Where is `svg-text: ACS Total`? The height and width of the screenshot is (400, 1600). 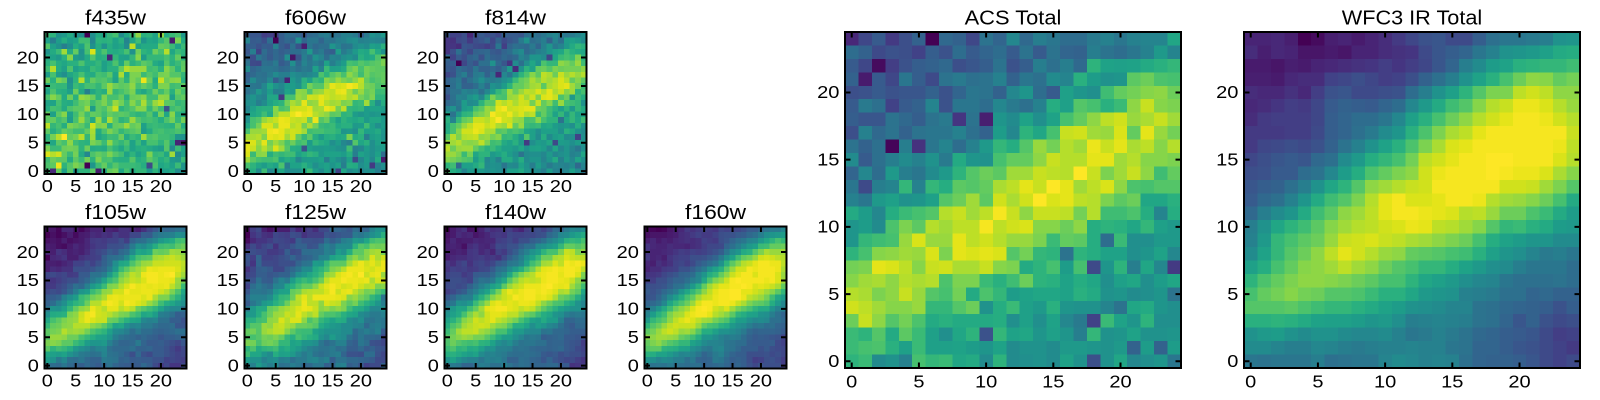
svg-text: ACS Total is located at coordinates (1013, 19).